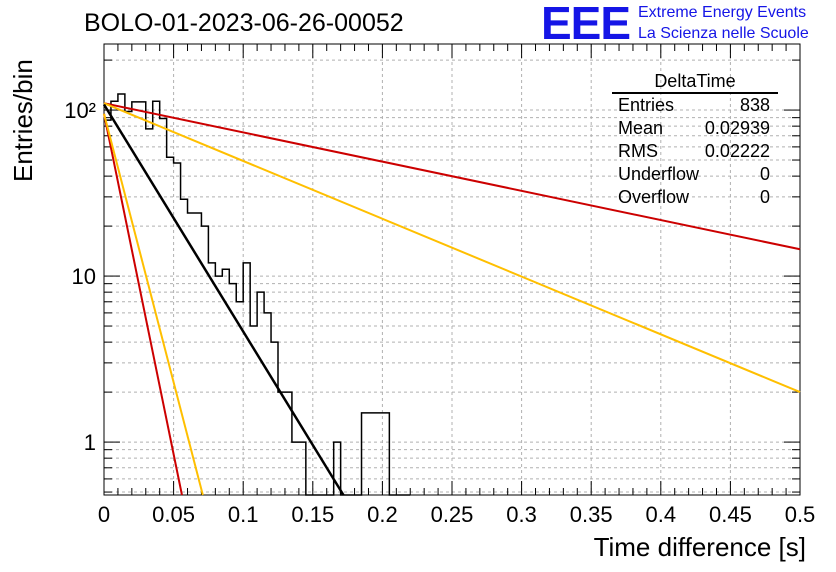 Image resolution: width=836 pixels, height=572 pixels. Describe the element at coordinates (646, 105) in the screenshot. I see `stats-label: Entries` at that location.